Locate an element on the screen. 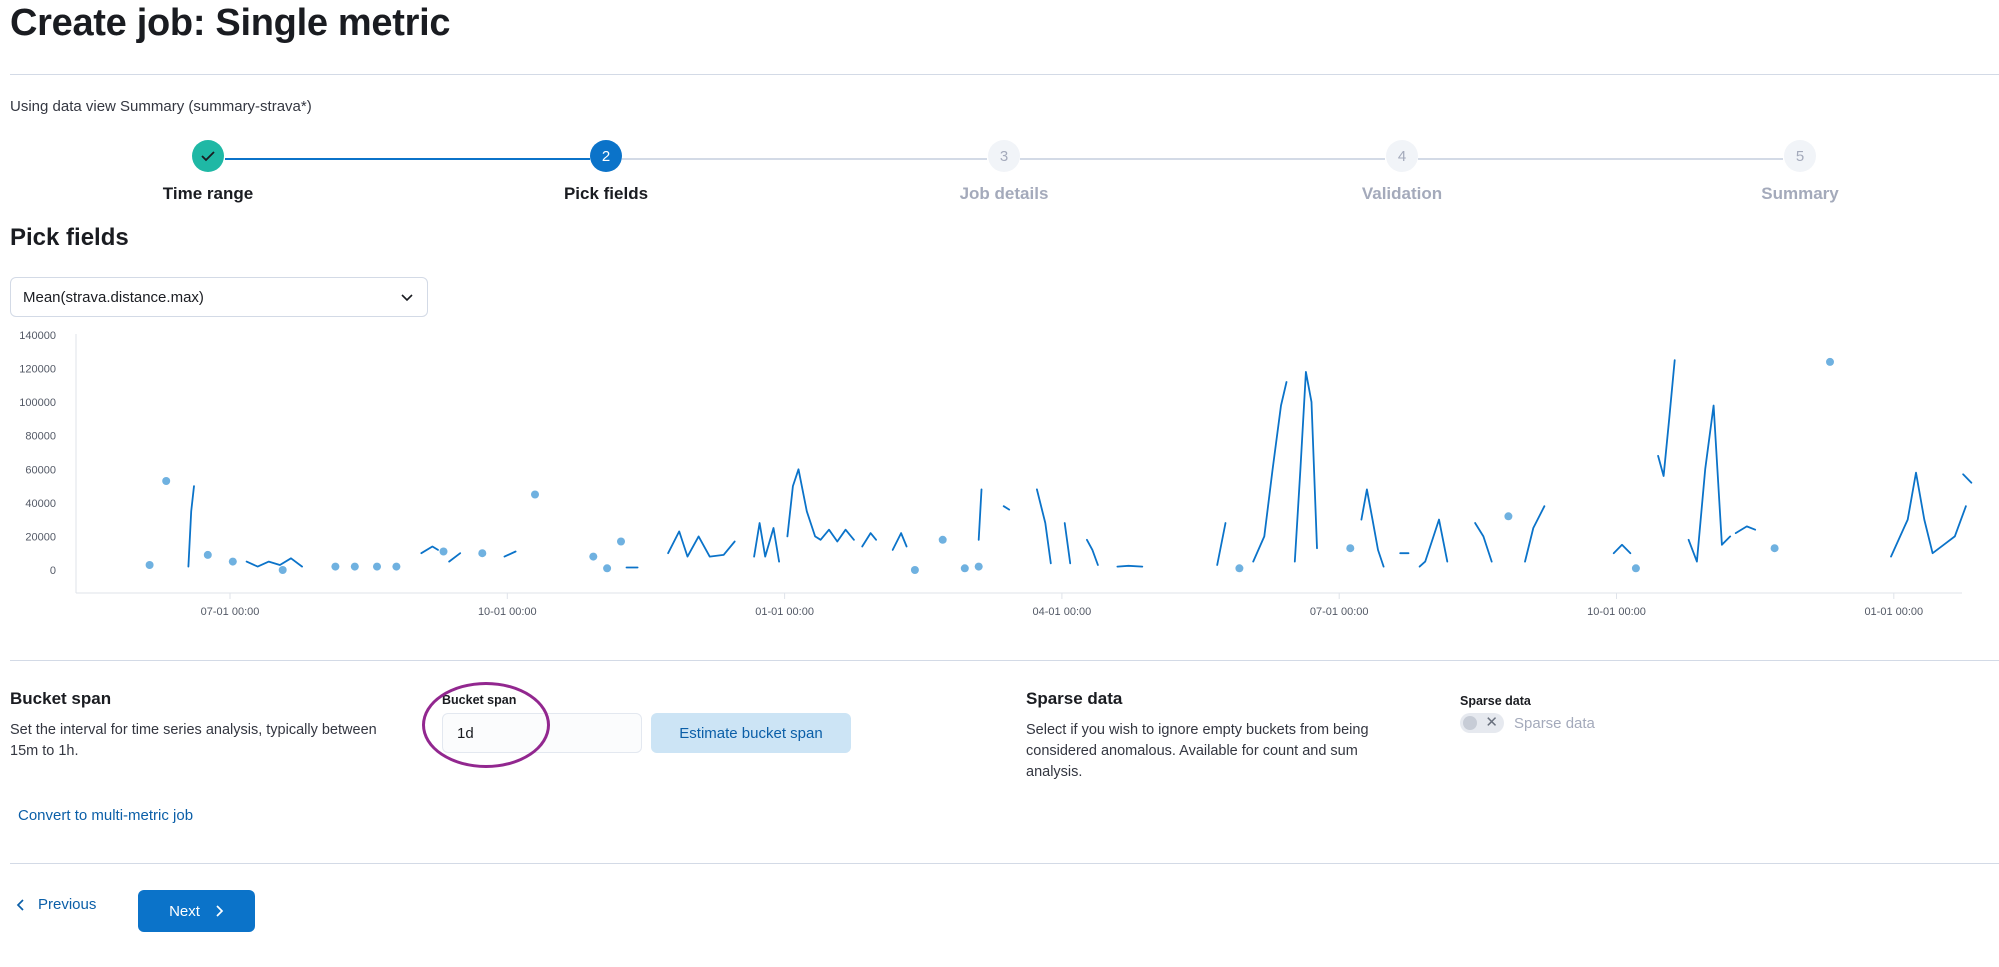  step-validation: 4 Validation is located at coordinates (1402, 172).